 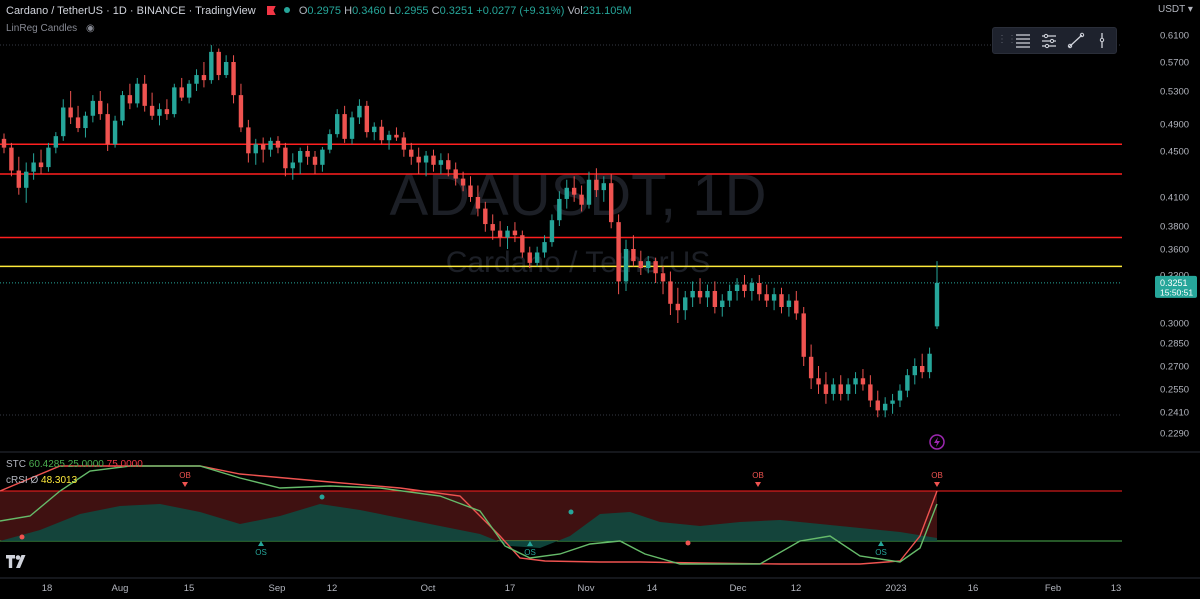 I want to click on stc-legend: STC 60.4285 25.0000 75.0000, so click(x=74, y=464).